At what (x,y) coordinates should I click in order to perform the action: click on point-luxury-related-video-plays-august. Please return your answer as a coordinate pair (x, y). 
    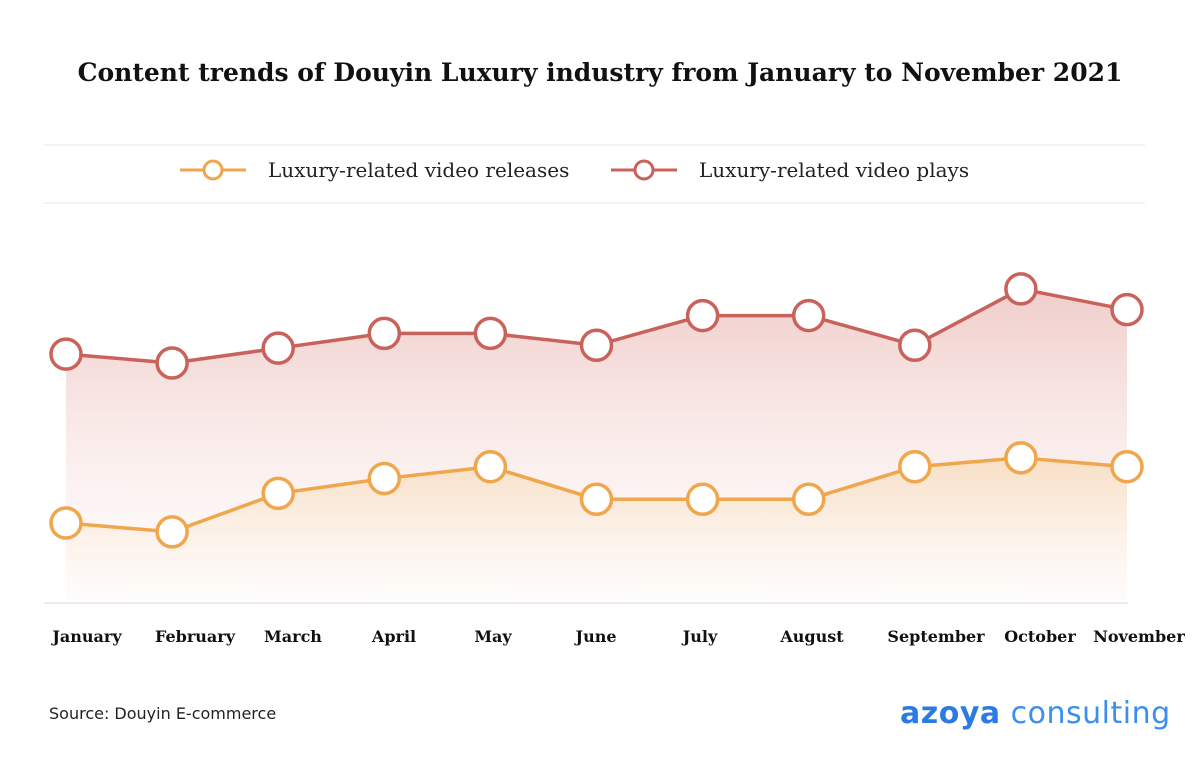
    Looking at the image, I should click on (808, 315).